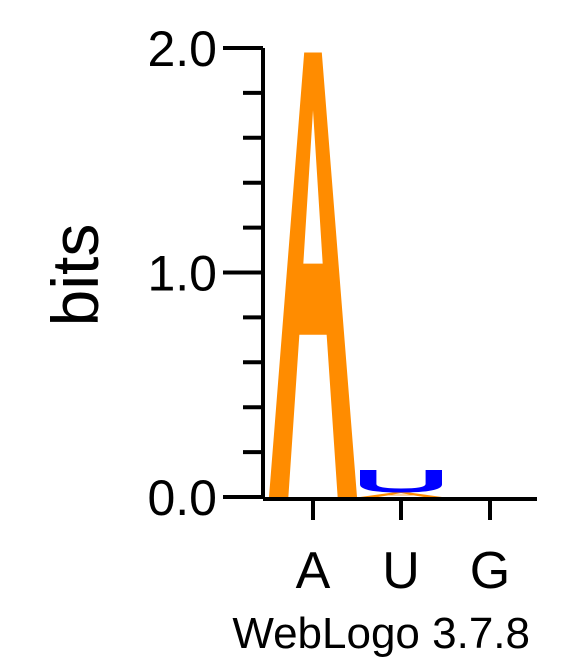  What do you see at coordinates (381, 633) in the screenshot?
I see `weblogo-credit: WebLogo 3.7.8` at bounding box center [381, 633].